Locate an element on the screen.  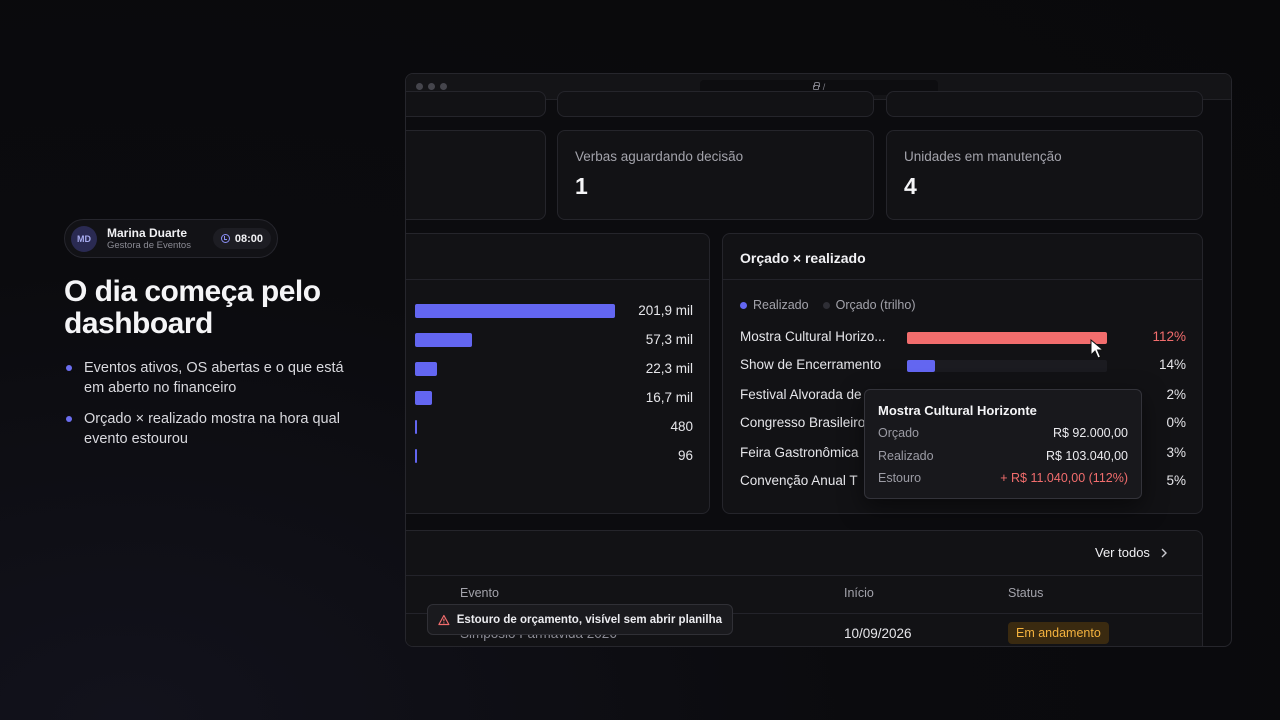
event-start-cell: 10/09/2026 is located at coordinates (878, 633).